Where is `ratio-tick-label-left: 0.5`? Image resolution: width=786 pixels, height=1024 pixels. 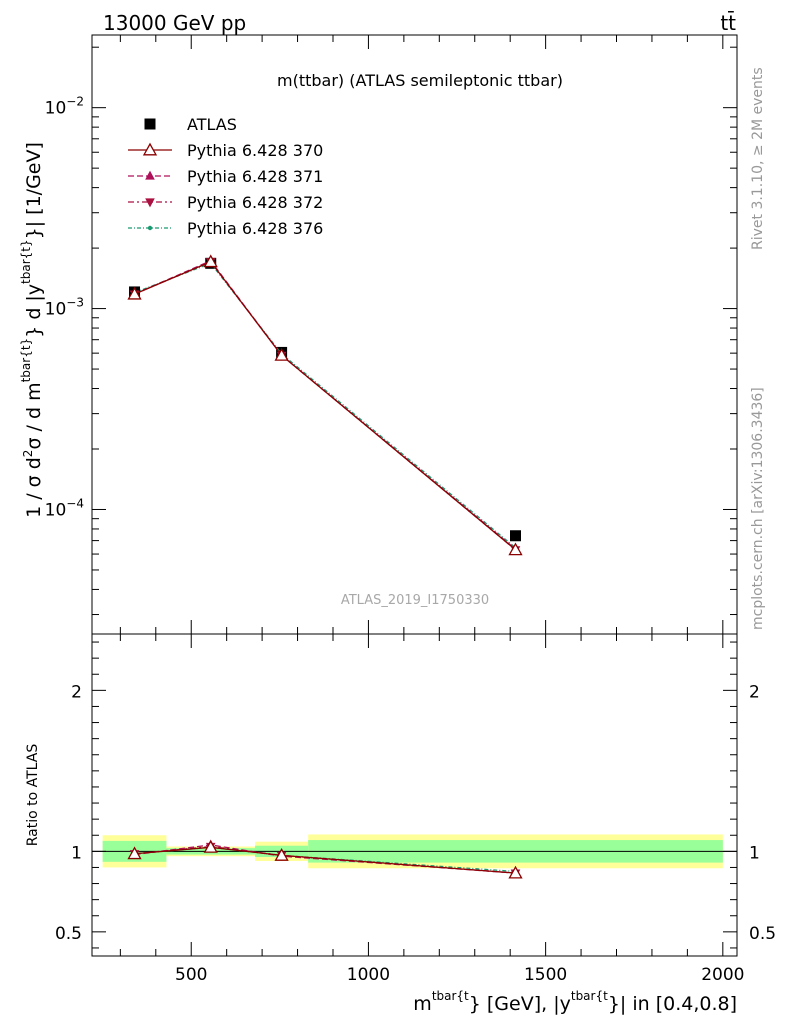
ratio-tick-label-left: 0.5 is located at coordinates (68, 934).